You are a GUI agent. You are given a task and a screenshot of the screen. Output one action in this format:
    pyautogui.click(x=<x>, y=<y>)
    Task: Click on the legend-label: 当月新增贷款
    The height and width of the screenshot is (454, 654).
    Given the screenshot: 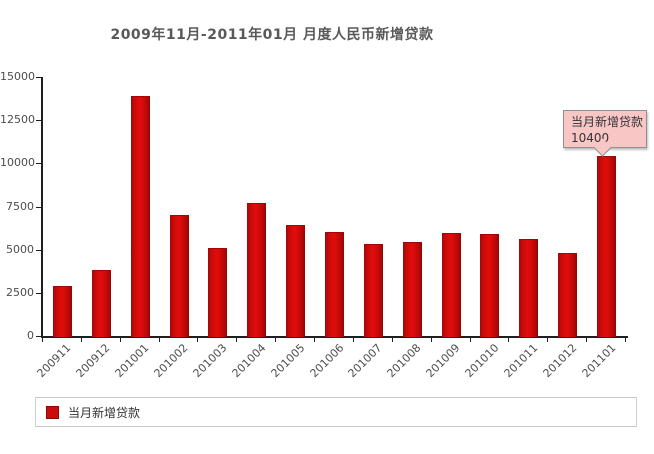 What is the action you would take?
    pyautogui.click(x=104, y=412)
    